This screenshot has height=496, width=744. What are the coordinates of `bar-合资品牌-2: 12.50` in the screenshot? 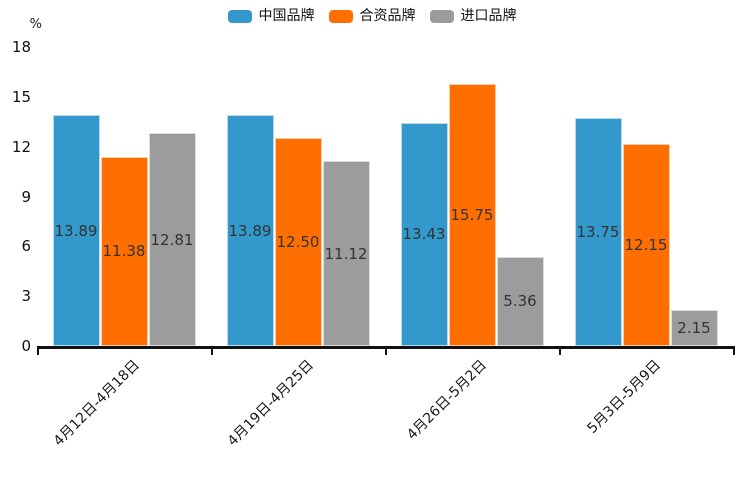 It's located at (298, 242).